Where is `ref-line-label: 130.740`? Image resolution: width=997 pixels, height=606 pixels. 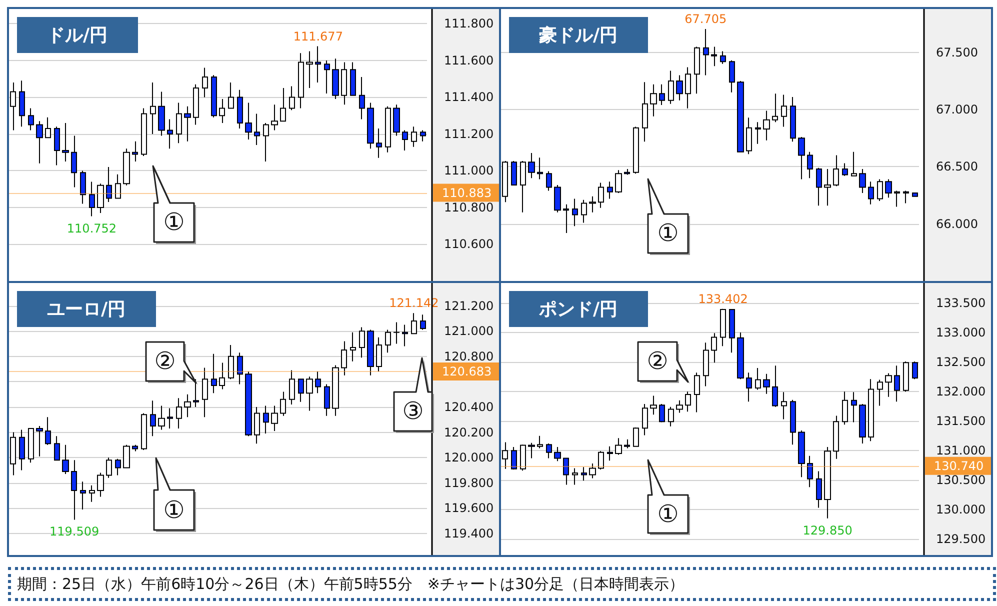
ref-line-label: 130.740 is located at coordinates (959, 465).